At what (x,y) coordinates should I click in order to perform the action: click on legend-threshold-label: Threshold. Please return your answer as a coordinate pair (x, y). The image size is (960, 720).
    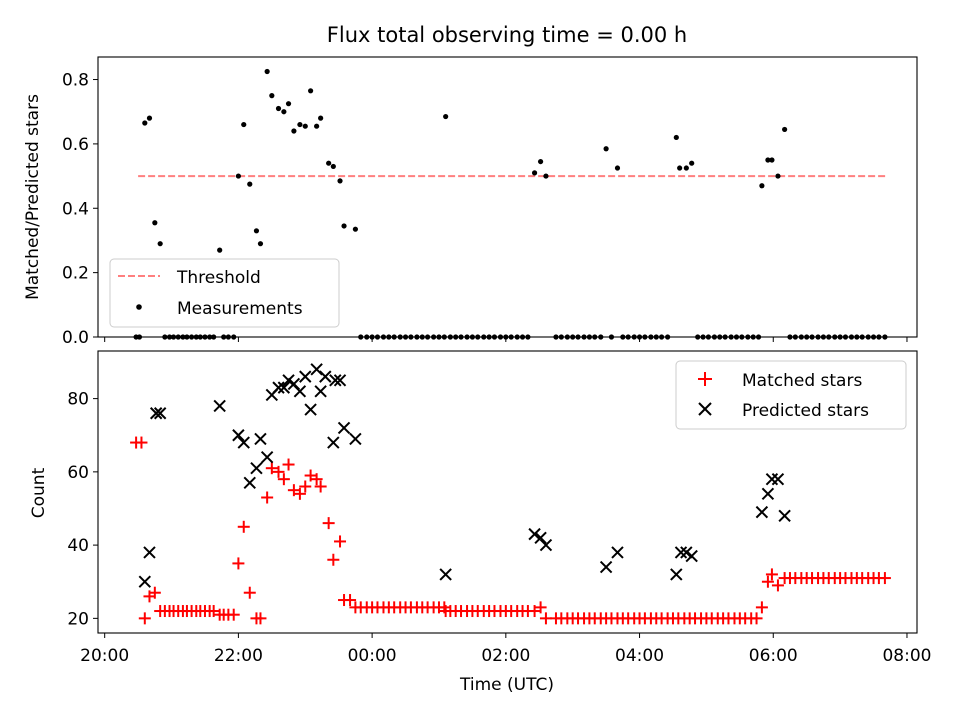
    Looking at the image, I should click on (218, 278).